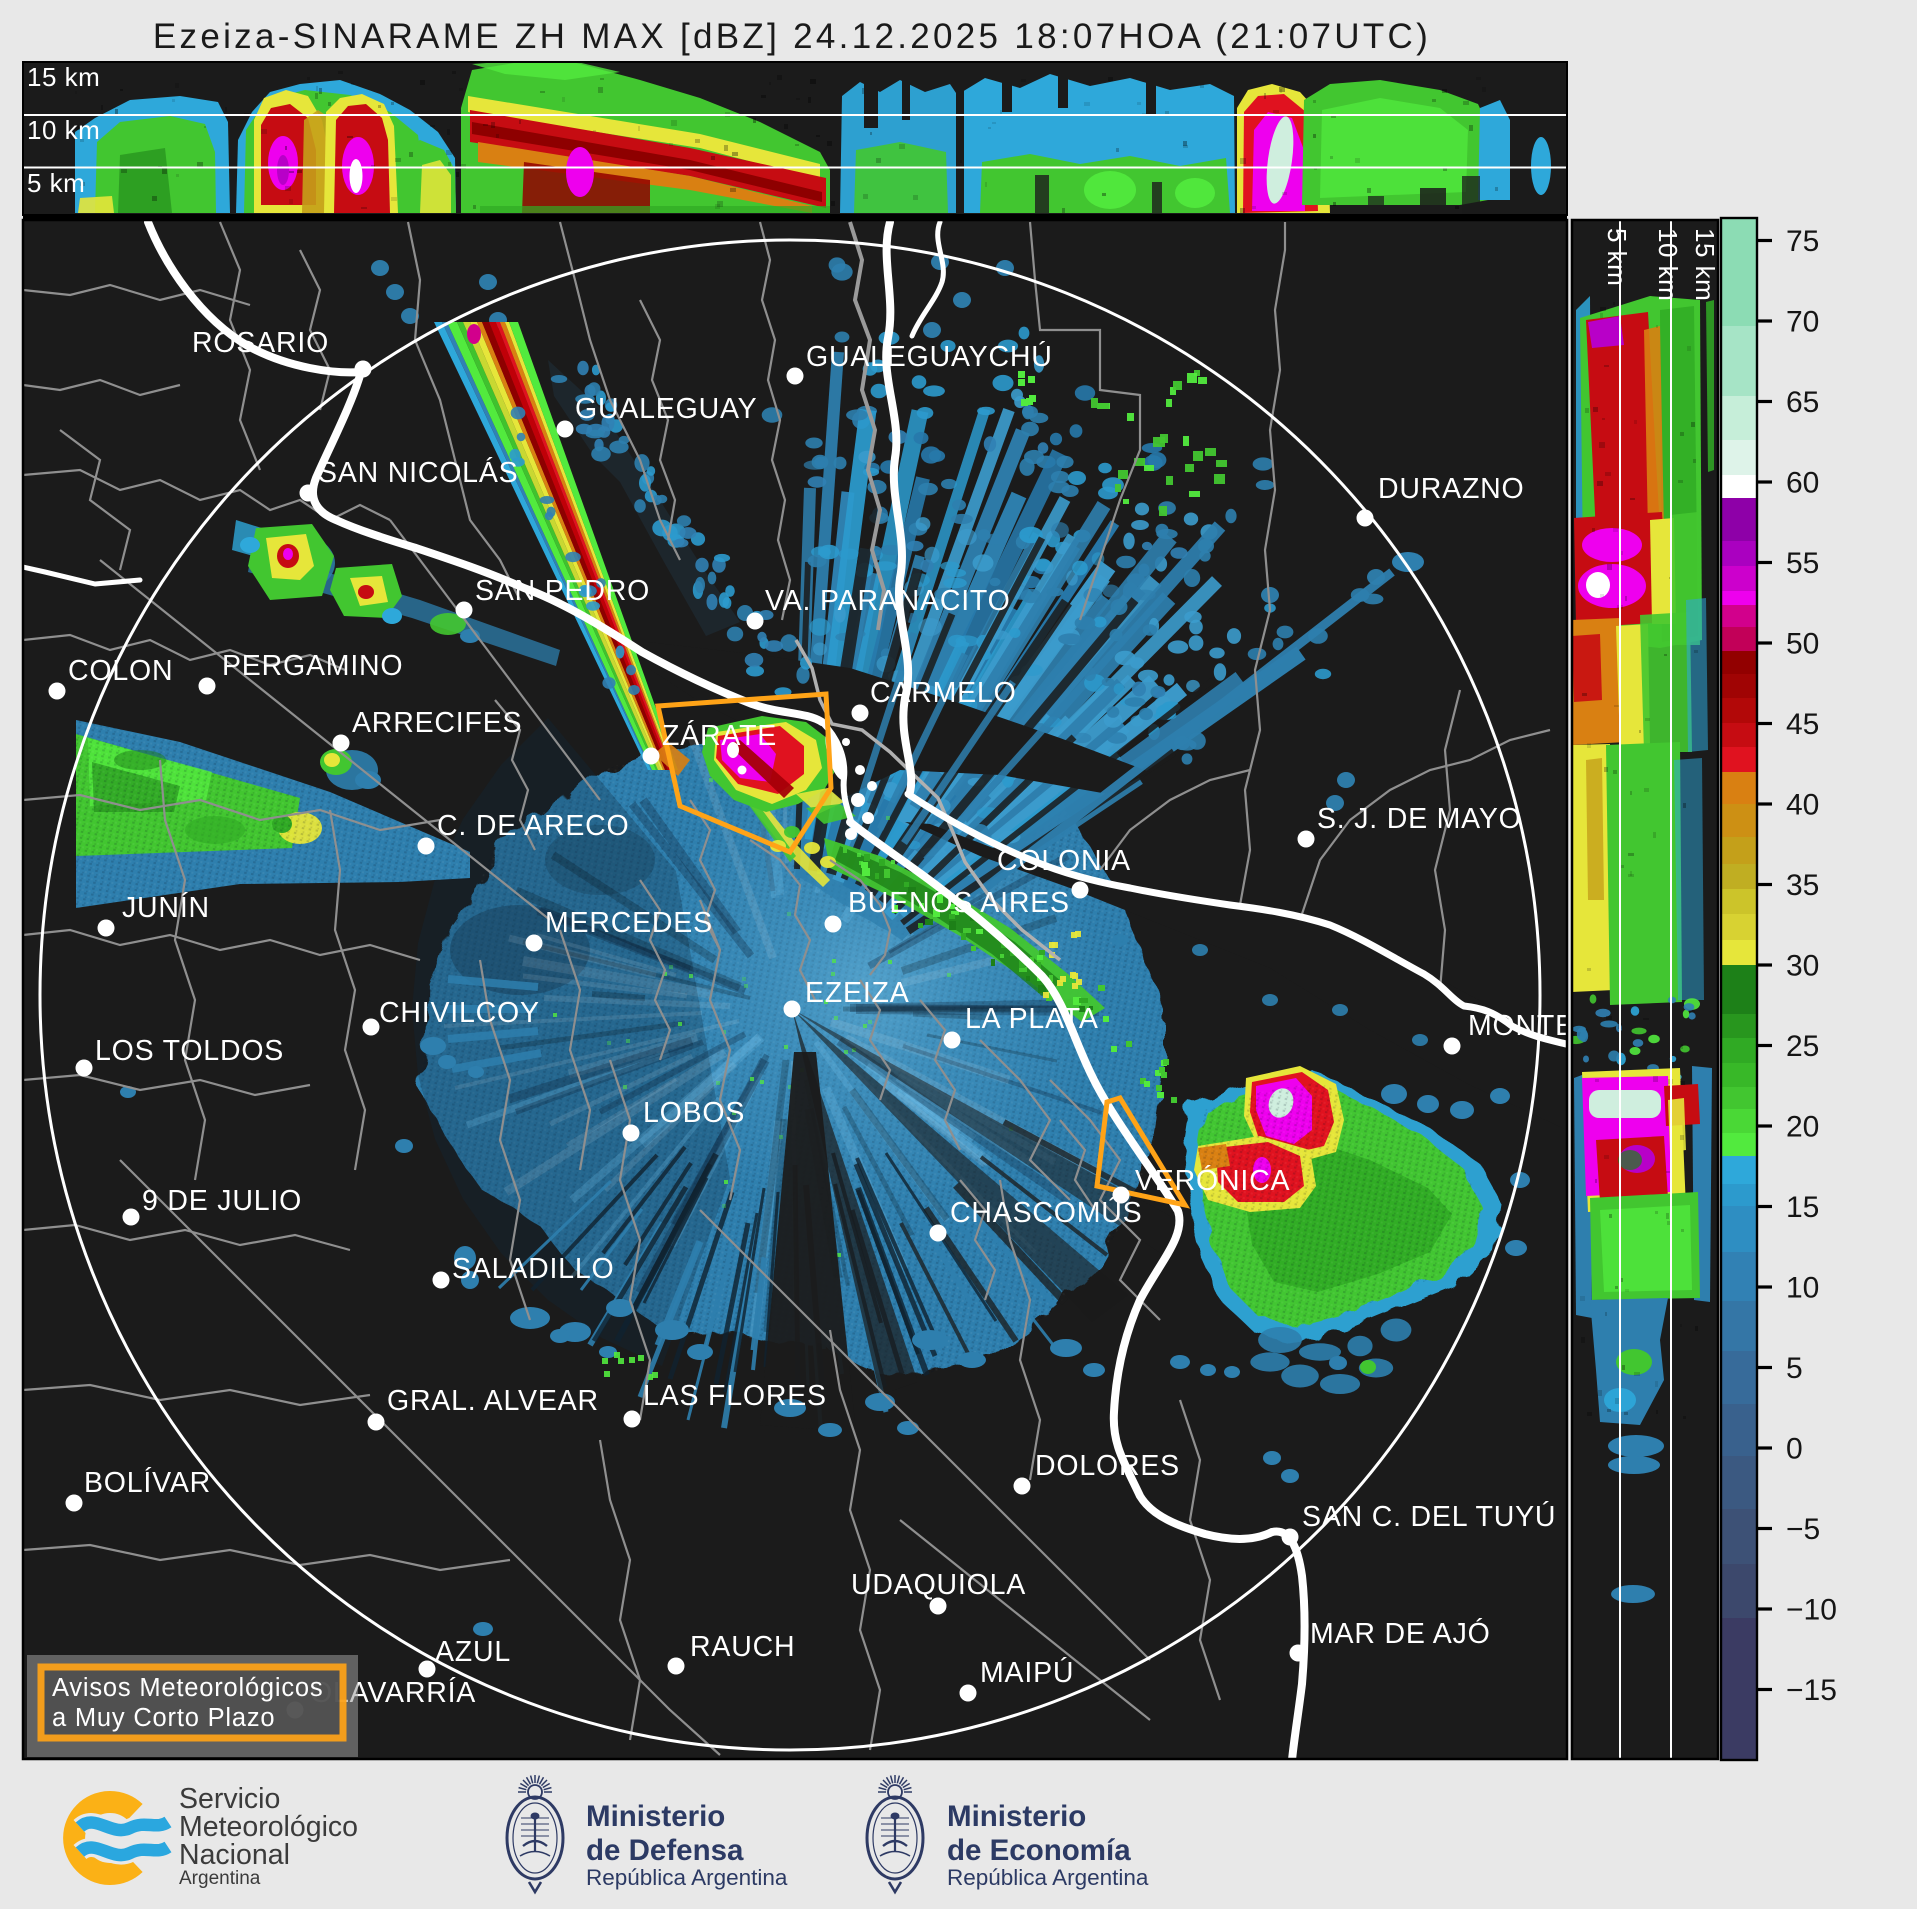 The width and height of the screenshot is (1917, 1909). I want to click on svg-text: Avisos Meteorológicos, so click(187, 1688).